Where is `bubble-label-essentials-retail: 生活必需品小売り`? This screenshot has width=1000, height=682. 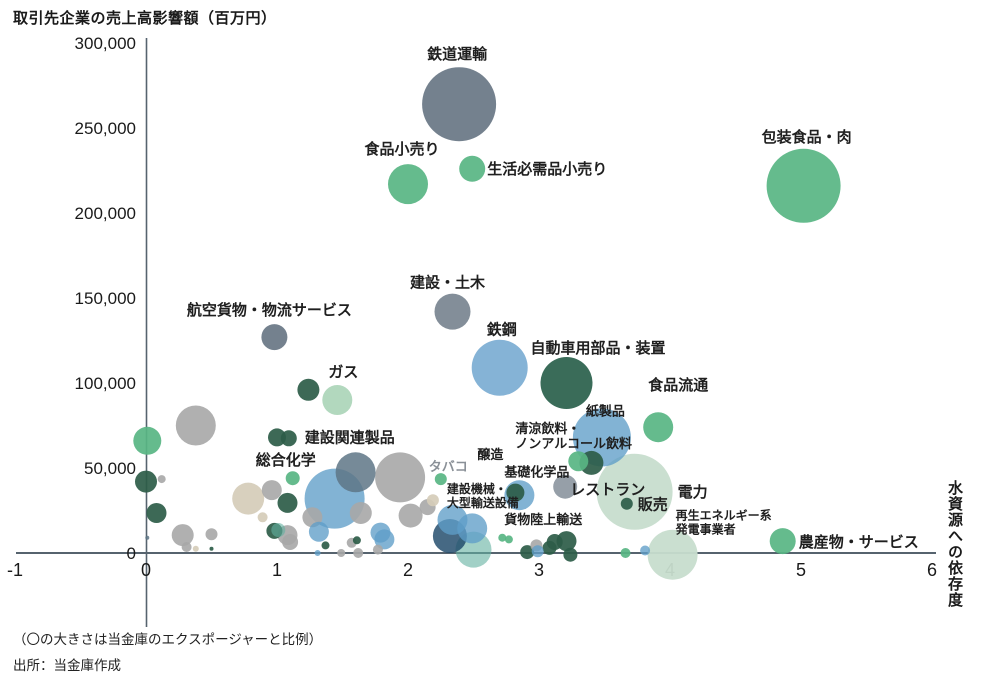 bubble-label-essentials-retail: 生活必需品小売り is located at coordinates (547, 169).